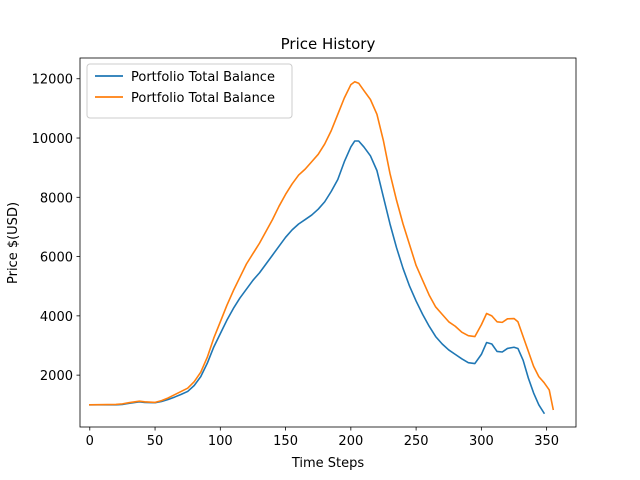  Describe the element at coordinates (328, 463) in the screenshot. I see `x-axis-label: Time Steps` at that location.